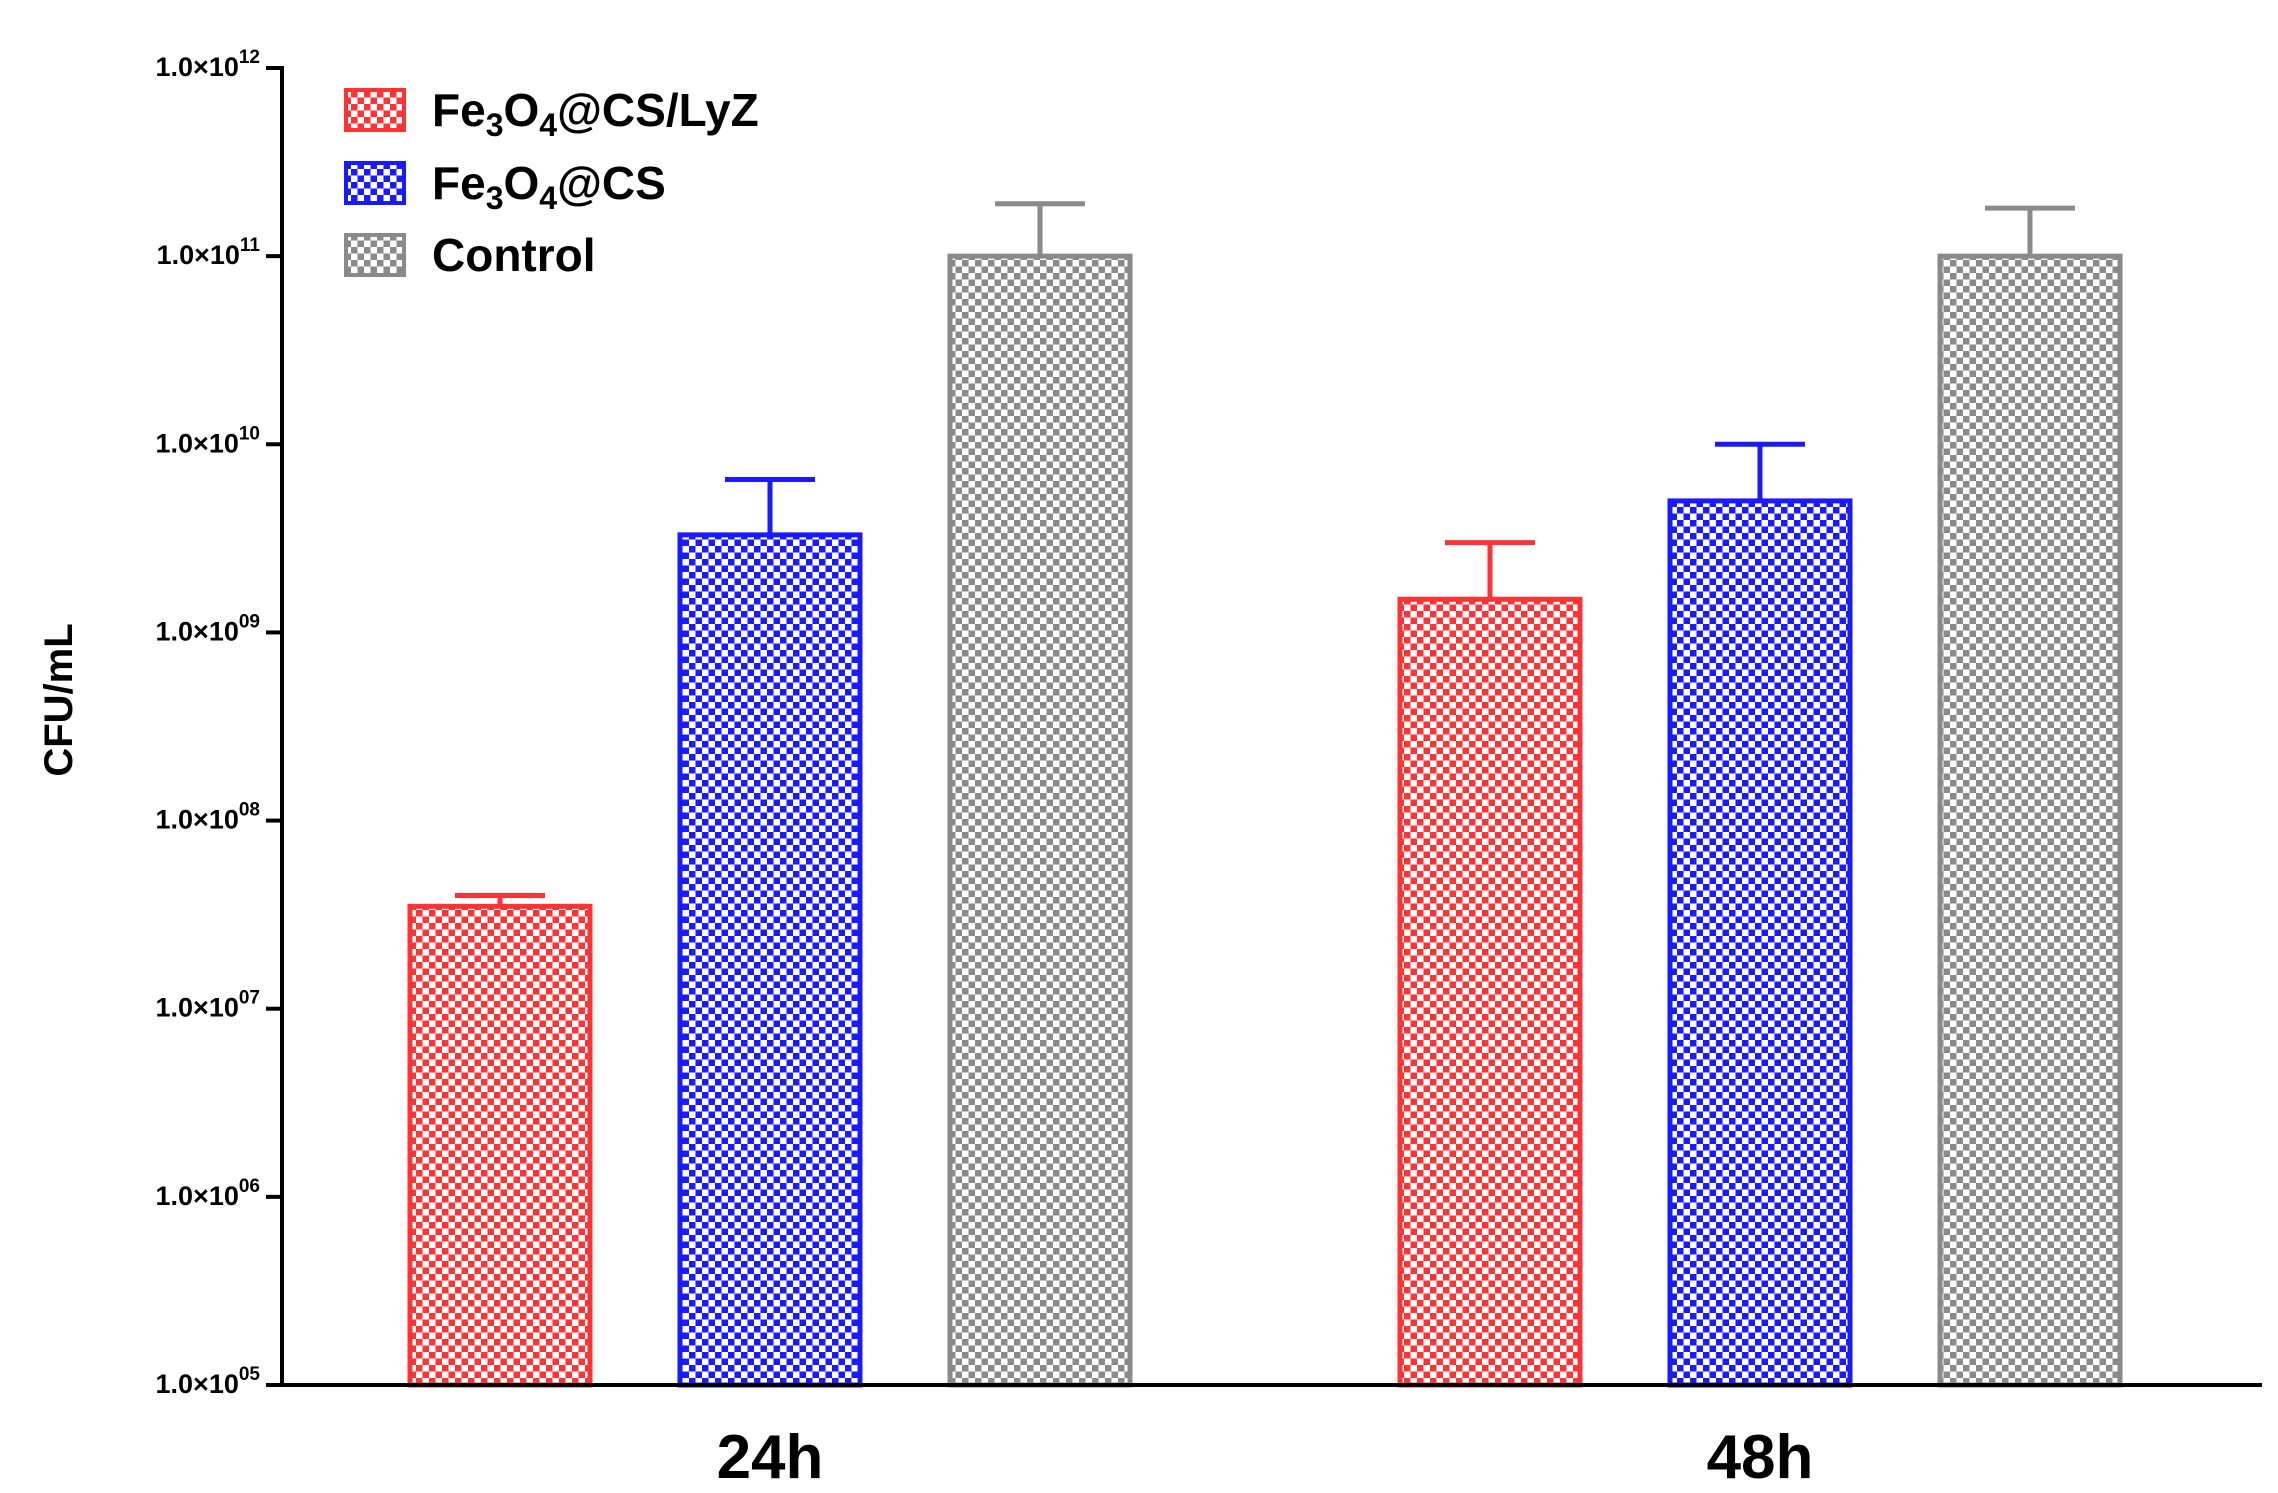  Describe the element at coordinates (1760, 1457) in the screenshot. I see `x-category-label: 48h` at that location.